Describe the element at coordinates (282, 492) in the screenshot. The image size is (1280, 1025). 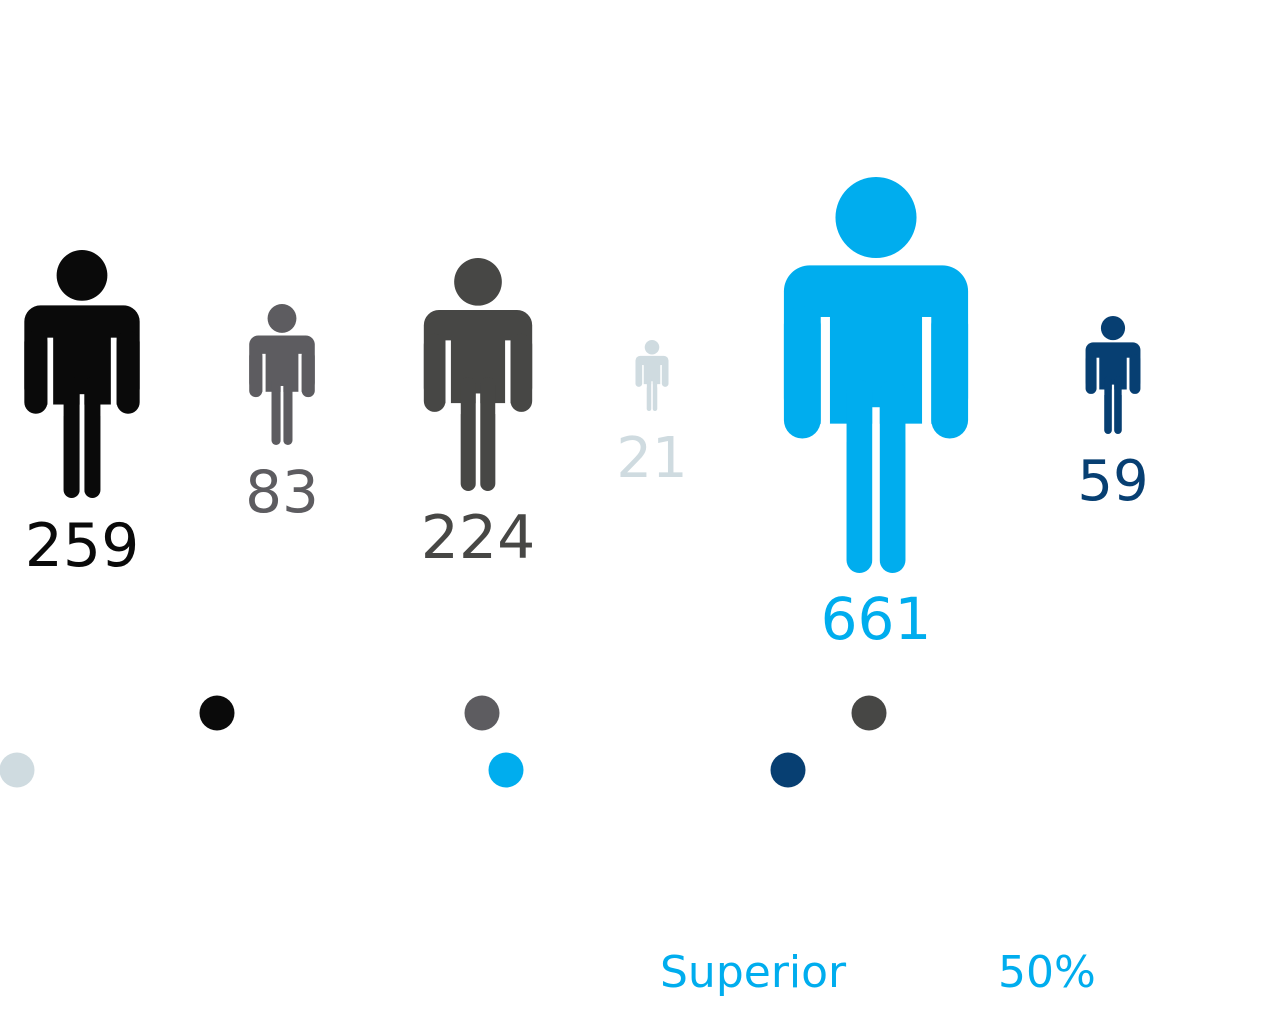
I see `value-label: 83` at that location.